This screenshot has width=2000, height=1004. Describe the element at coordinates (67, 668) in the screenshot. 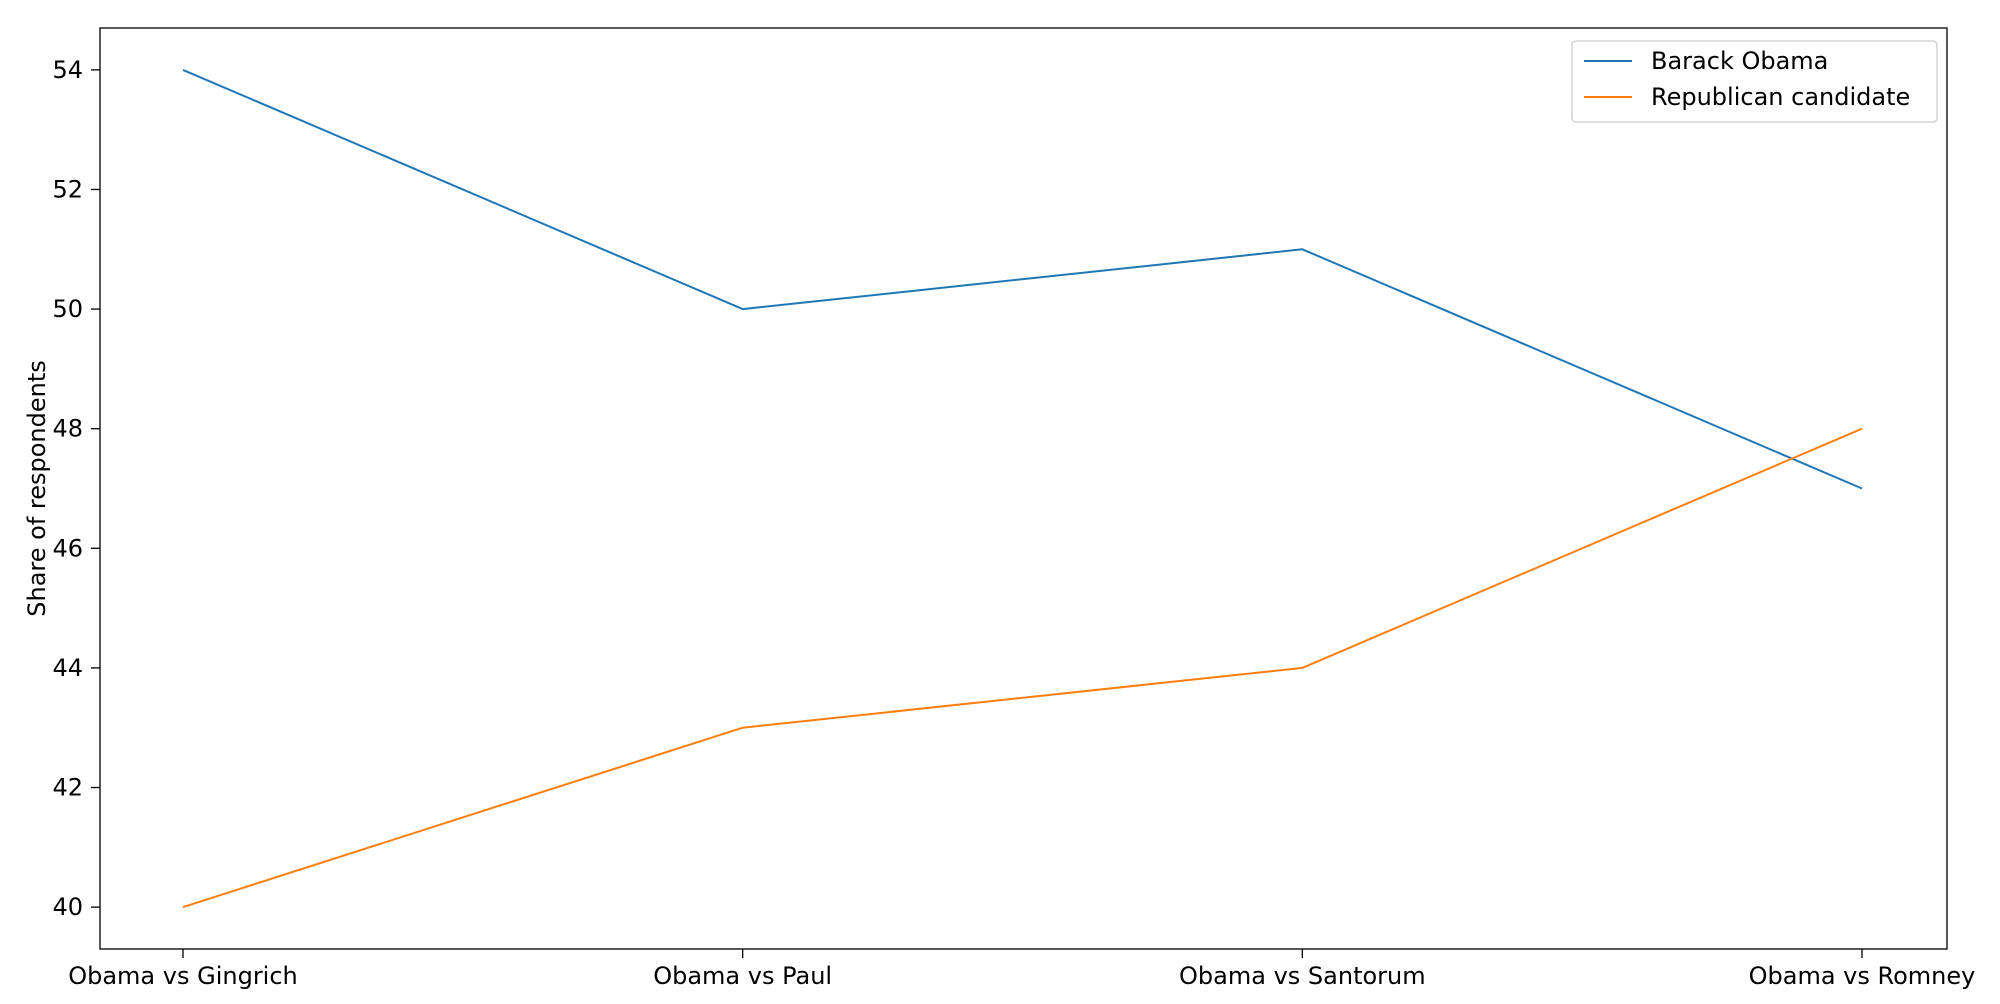

I see `y-tick-label: 44` at that location.